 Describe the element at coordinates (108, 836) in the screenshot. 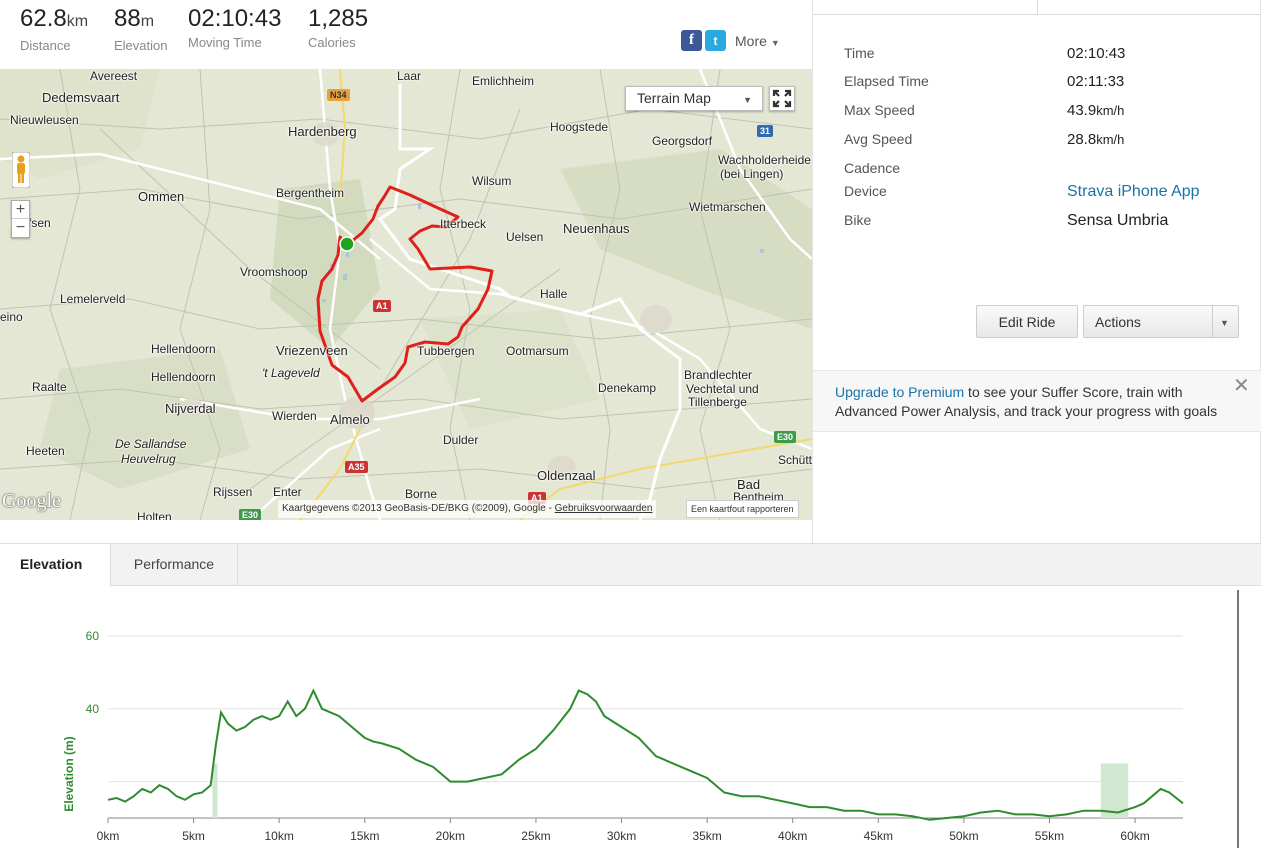

I see `x-tick-label: 0km` at that location.